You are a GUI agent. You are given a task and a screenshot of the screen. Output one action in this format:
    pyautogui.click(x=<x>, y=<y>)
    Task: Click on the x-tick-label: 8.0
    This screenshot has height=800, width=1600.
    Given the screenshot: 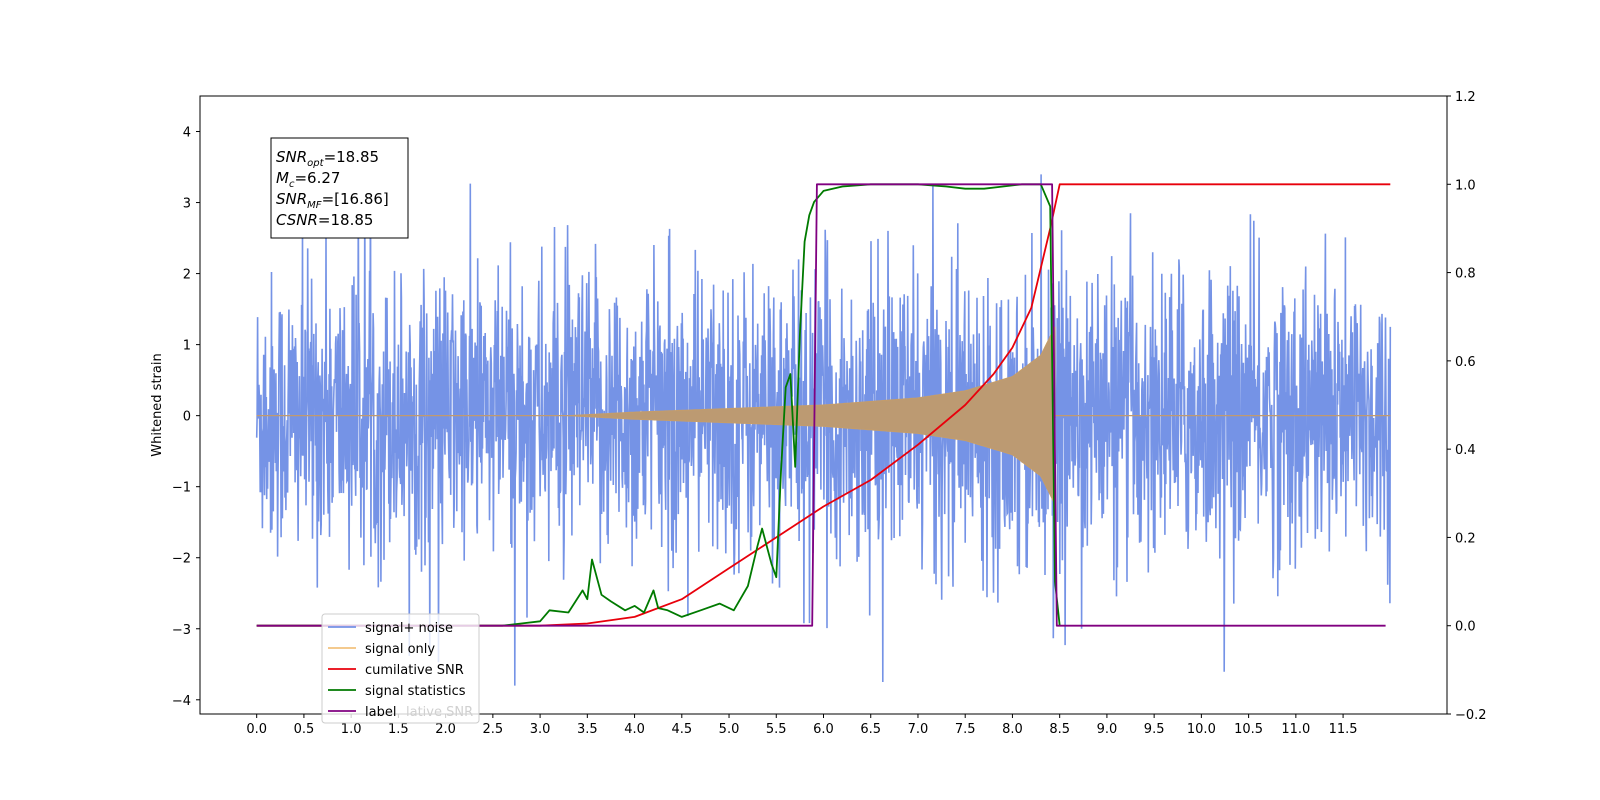 What is the action you would take?
    pyautogui.click(x=1012, y=729)
    